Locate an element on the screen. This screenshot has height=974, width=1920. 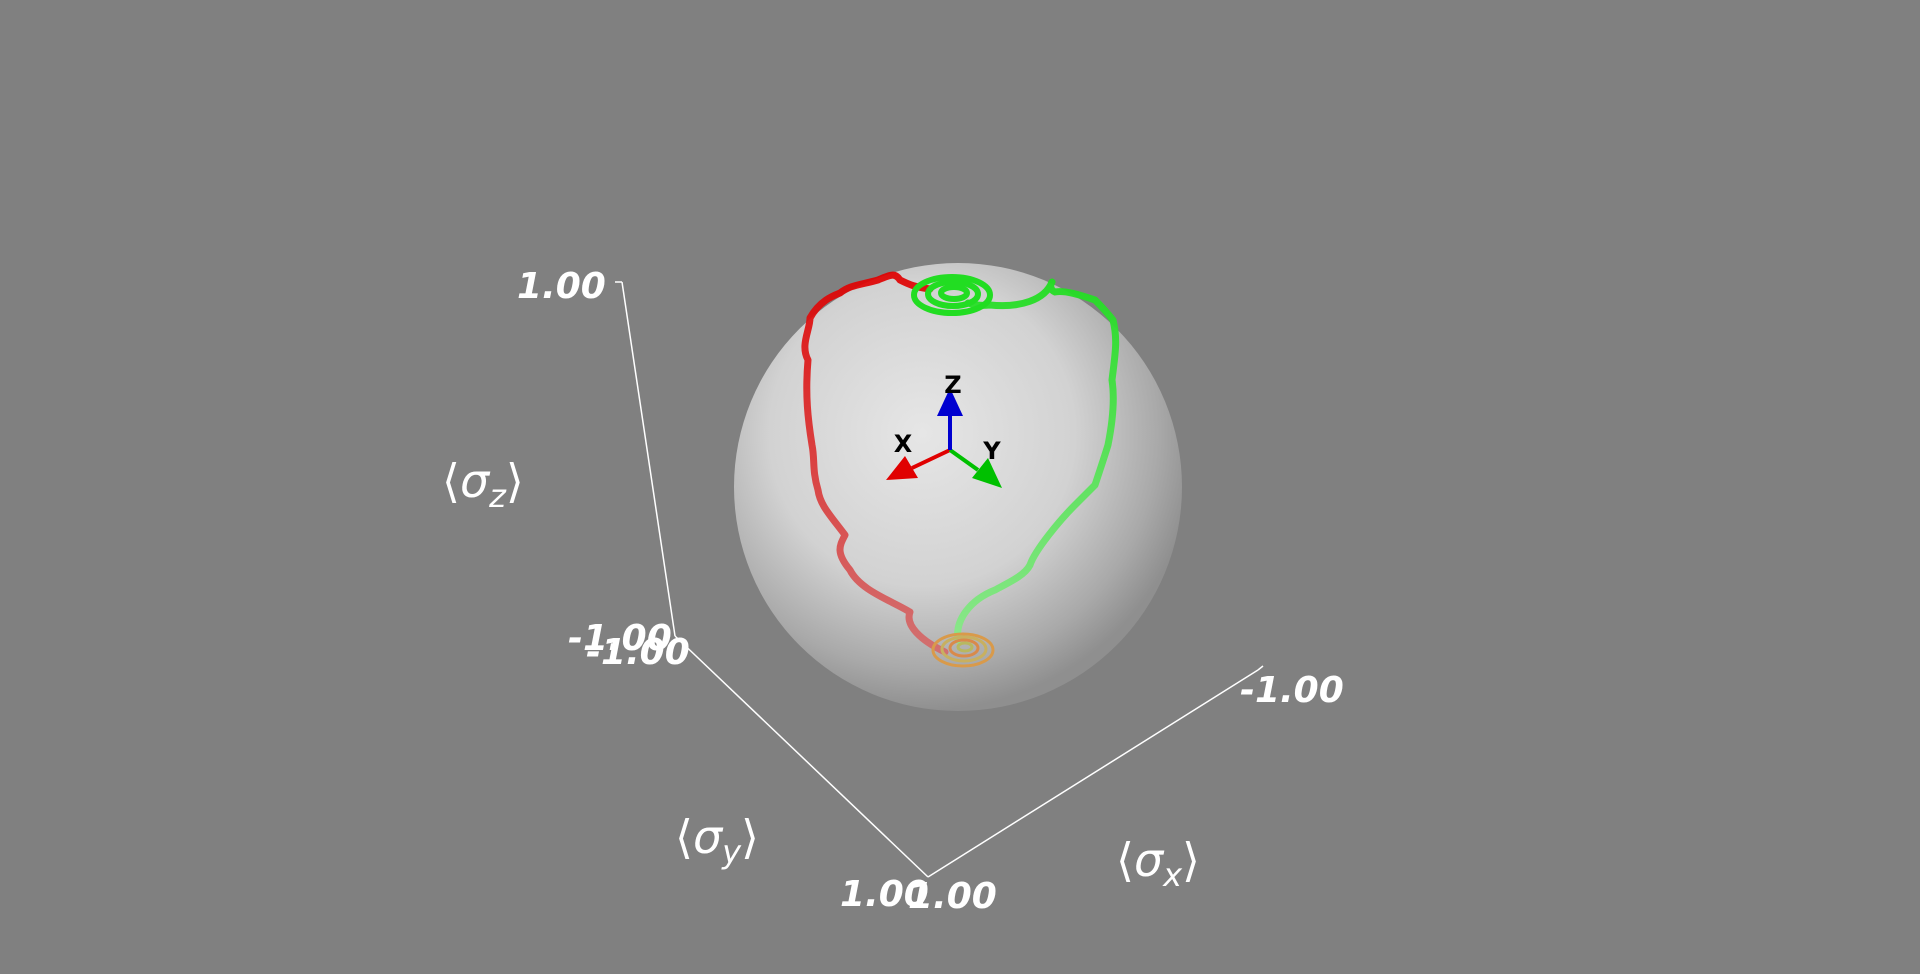
z-axis-max-label: 1.00 is located at coordinates (561, 286).